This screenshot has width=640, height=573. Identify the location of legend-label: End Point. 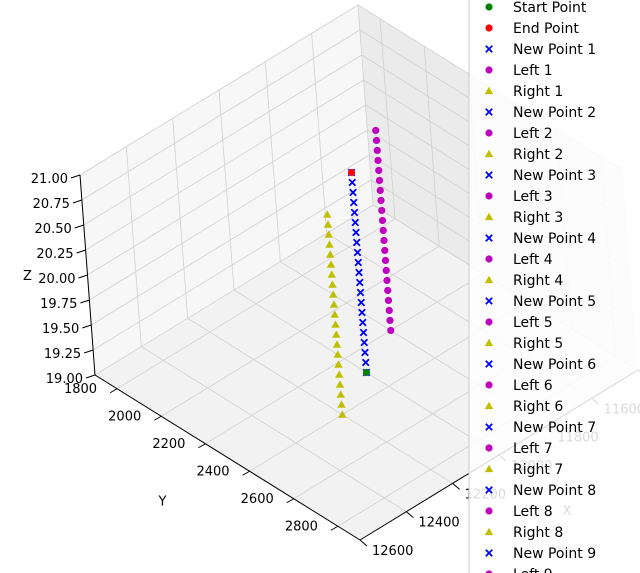
(546, 29).